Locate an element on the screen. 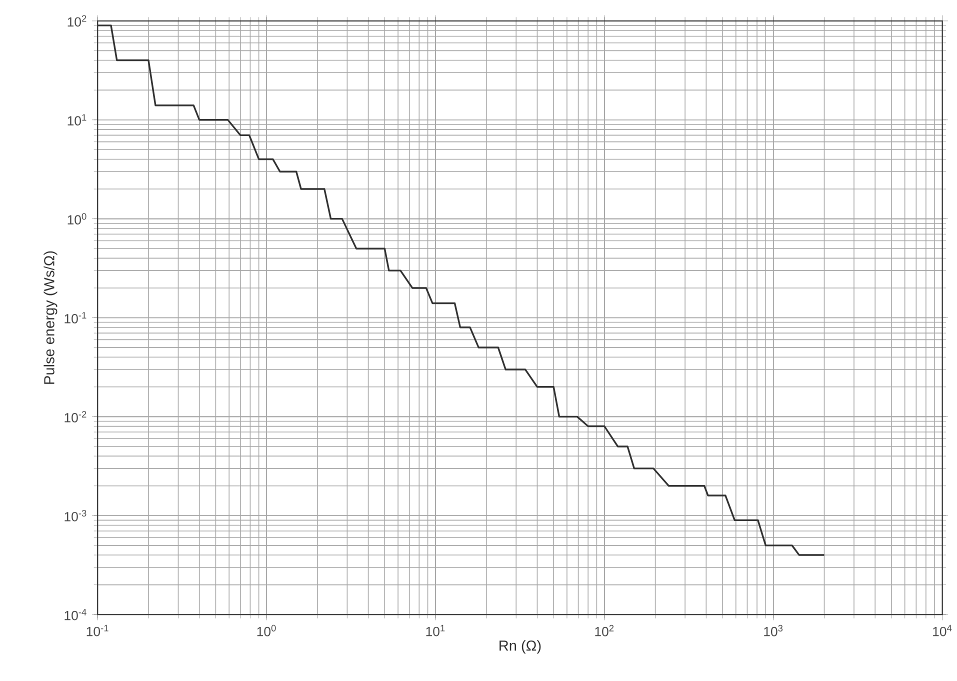 Image resolution: width=957 pixels, height=681 pixels. x-tick-label: 10$^{0}$ is located at coordinates (266, 630).